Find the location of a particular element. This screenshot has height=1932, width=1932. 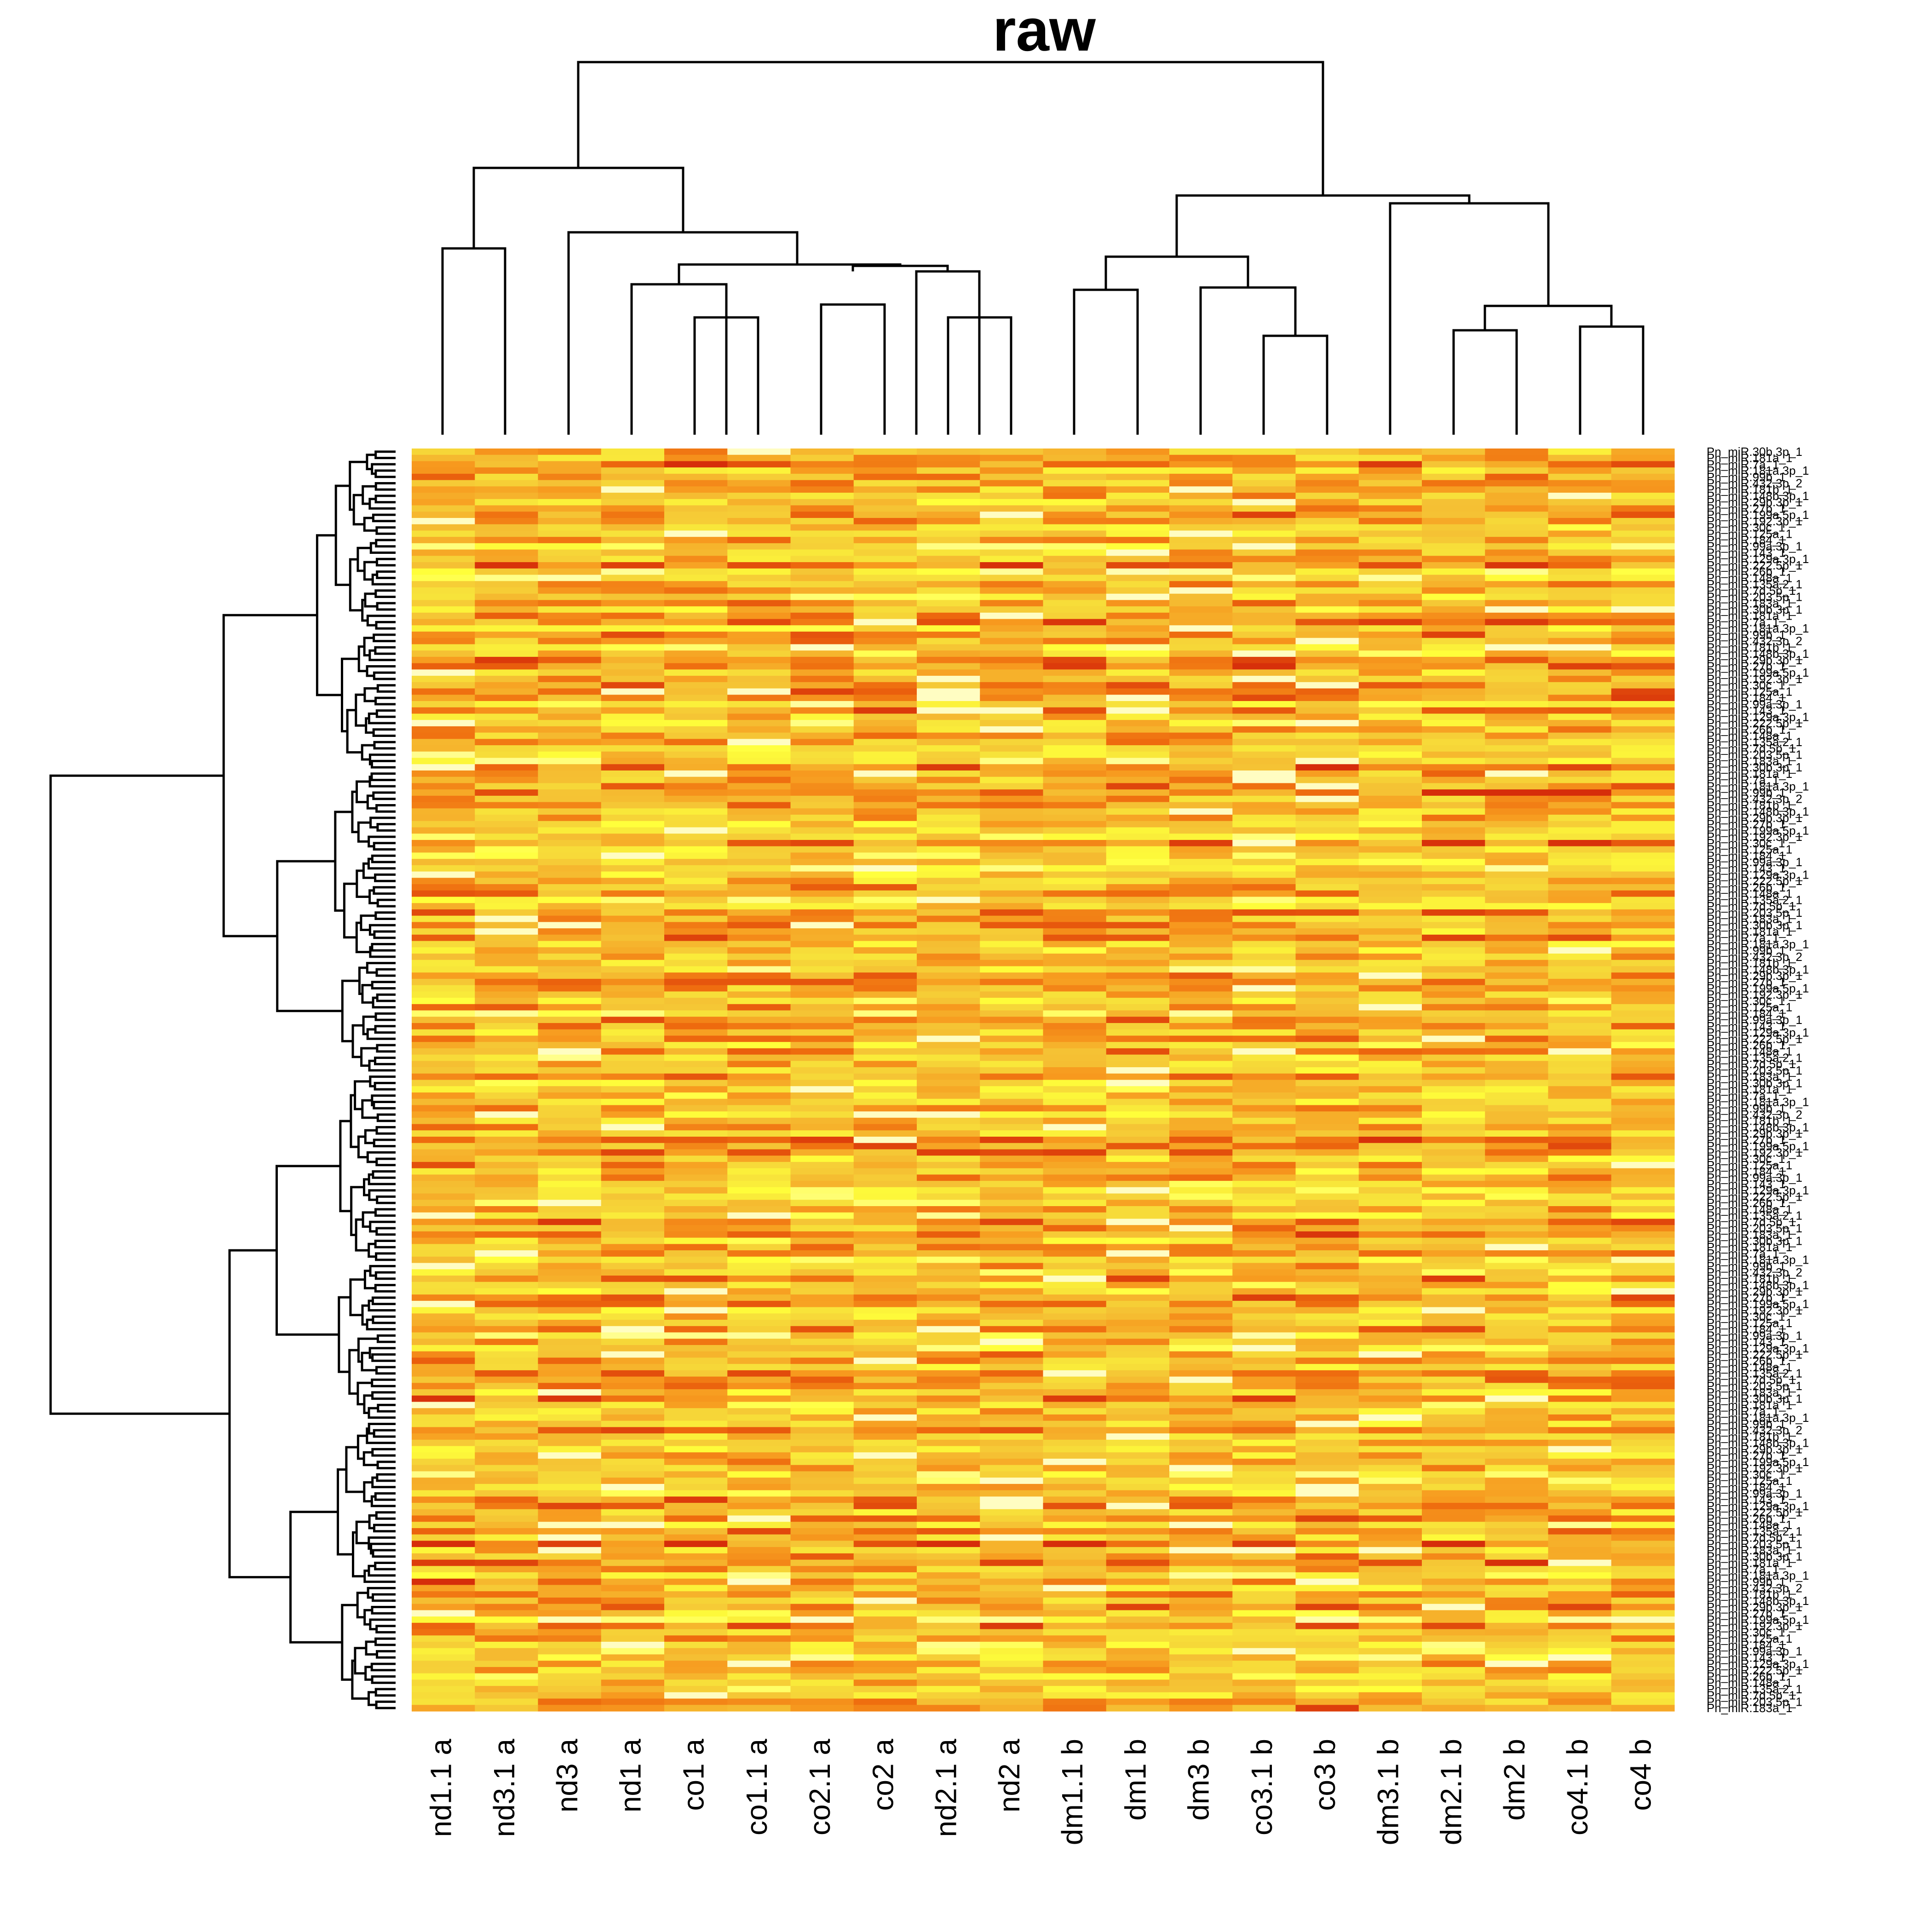

column-label: dm1.1 b is located at coordinates (1072, 1792).